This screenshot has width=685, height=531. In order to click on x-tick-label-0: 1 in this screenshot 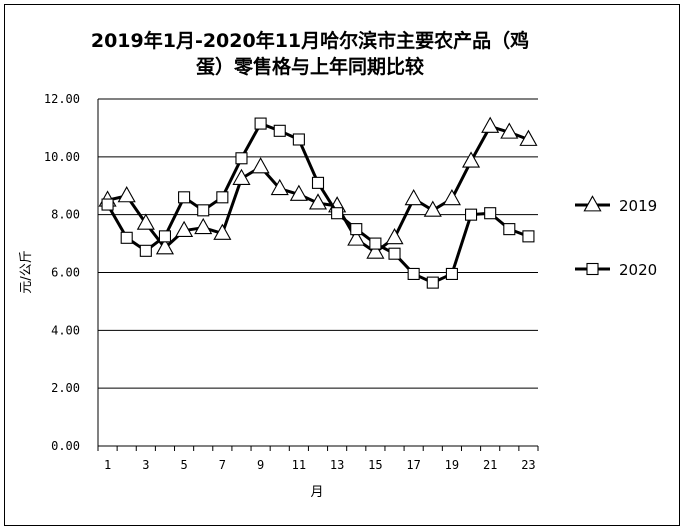, I will do `click(107, 465)`.